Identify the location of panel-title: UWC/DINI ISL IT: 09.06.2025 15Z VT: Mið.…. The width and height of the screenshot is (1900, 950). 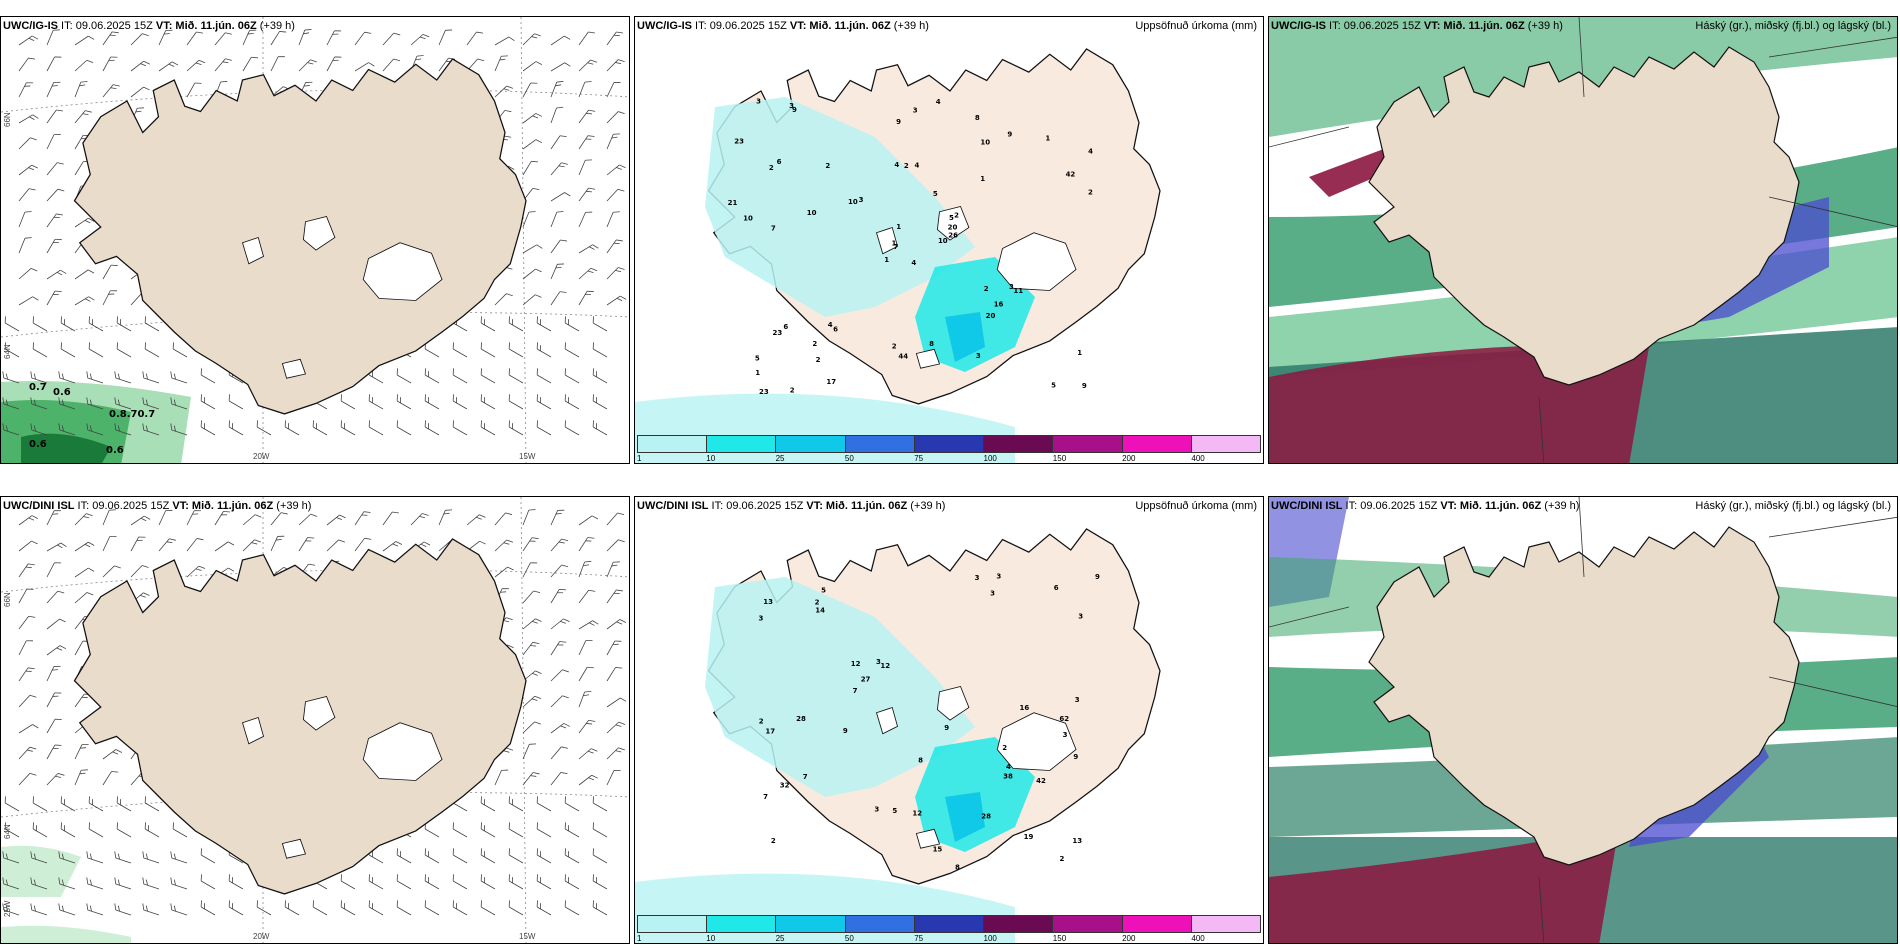
(1425, 506).